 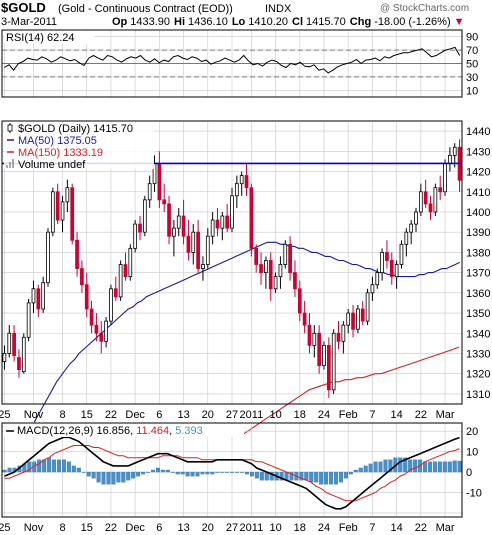 I want to click on price-ytick-label: 1440, so click(x=478, y=132).